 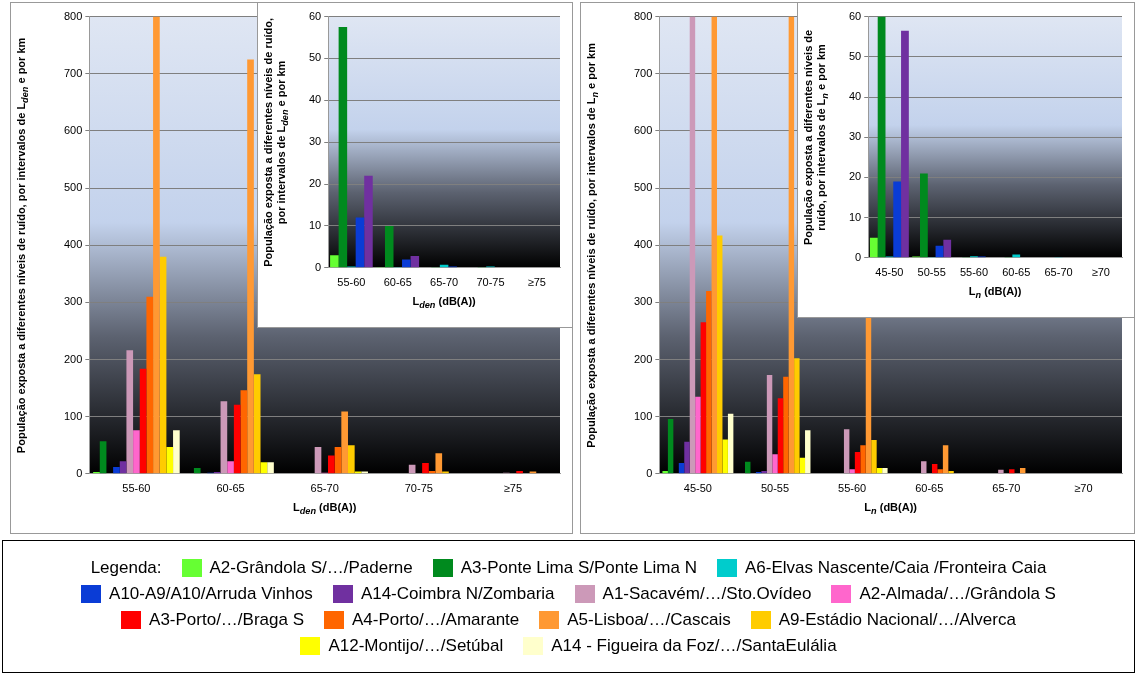 I want to click on legend-label: A6-Elvas Nascente/Caia /Fronteira Caia, so click(x=895, y=567).